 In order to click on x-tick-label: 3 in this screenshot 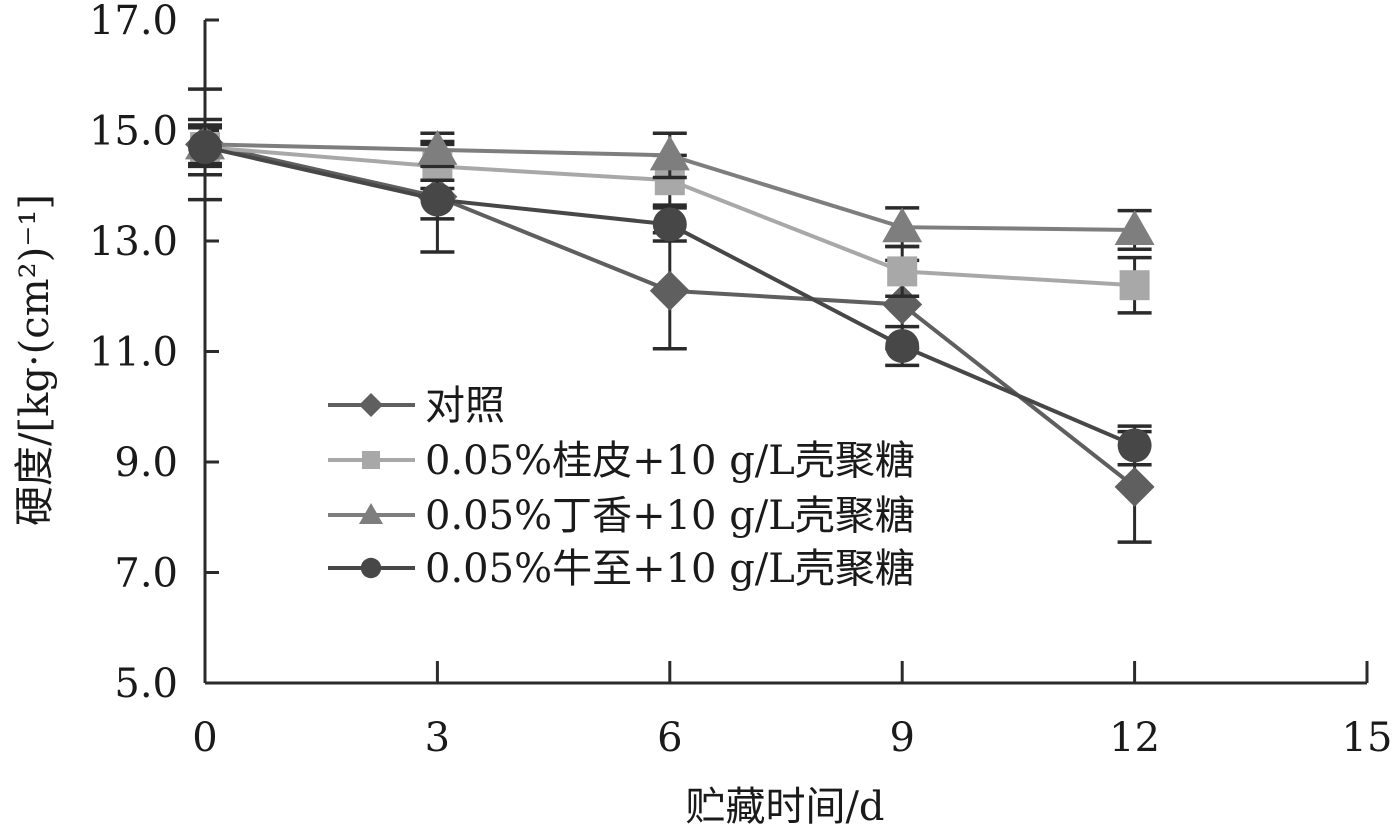, I will do `click(437, 738)`.